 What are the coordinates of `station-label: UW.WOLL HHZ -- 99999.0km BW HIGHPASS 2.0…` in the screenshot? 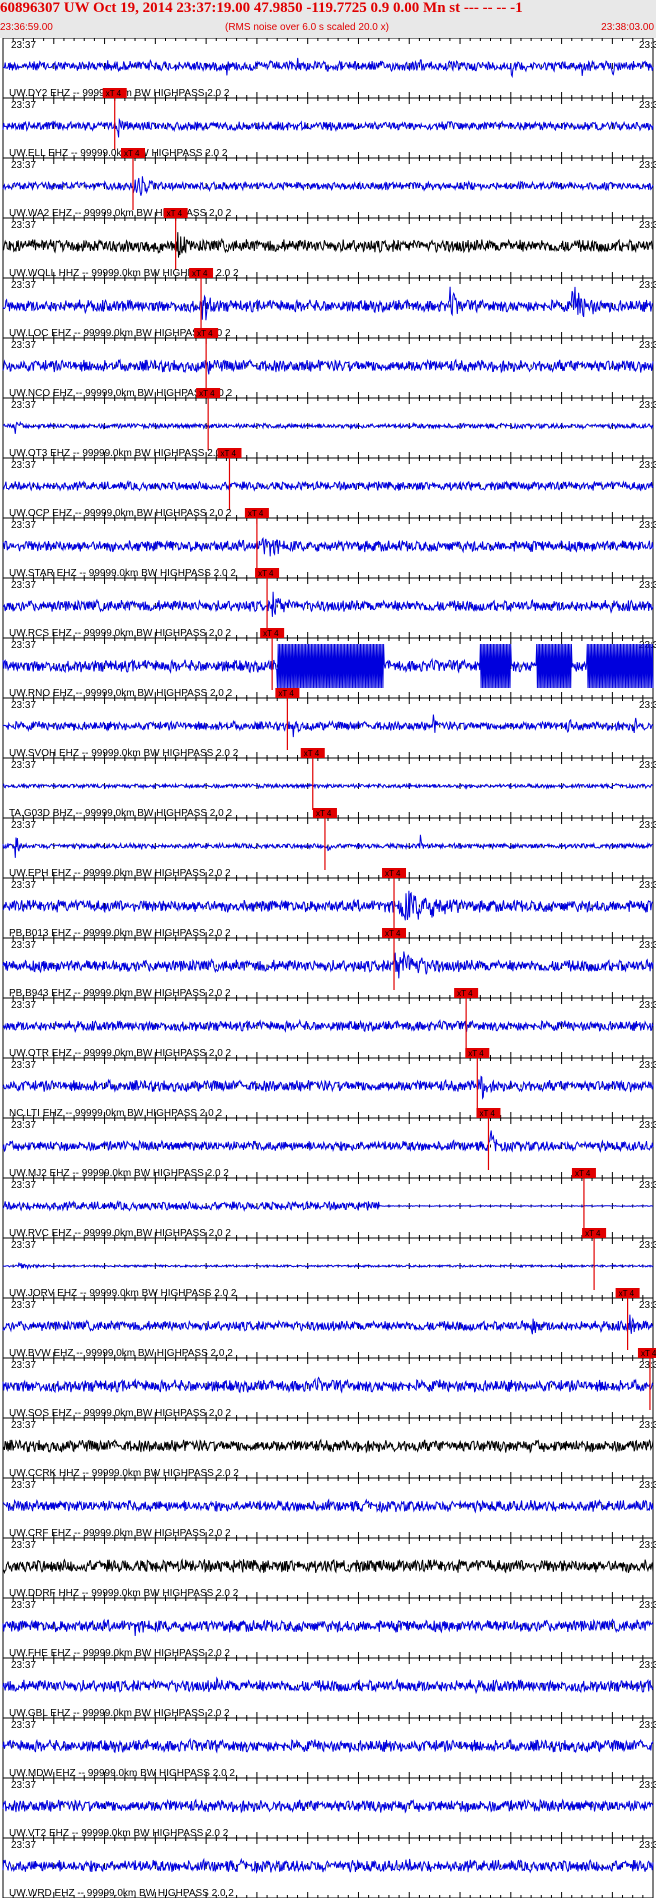 It's located at (124, 273).